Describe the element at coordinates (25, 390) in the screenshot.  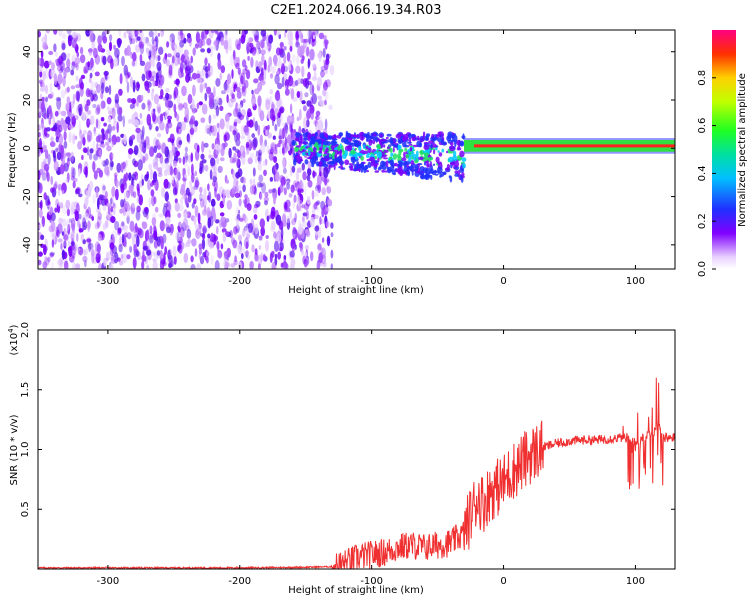
I see `snr-y-tick-label-2: 1.5` at that location.